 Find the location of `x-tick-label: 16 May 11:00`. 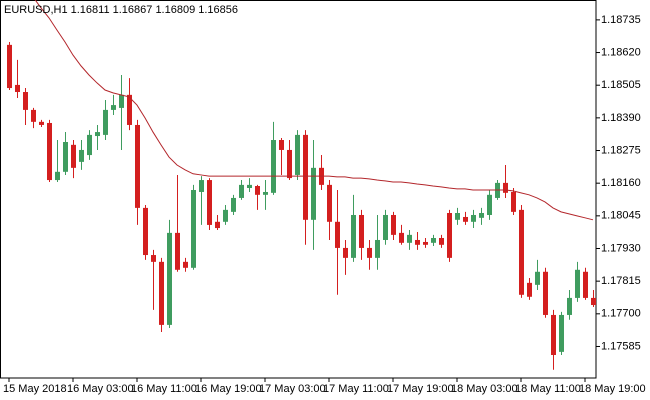

x-tick-label: 16 May 11:00 is located at coordinates (164, 389).